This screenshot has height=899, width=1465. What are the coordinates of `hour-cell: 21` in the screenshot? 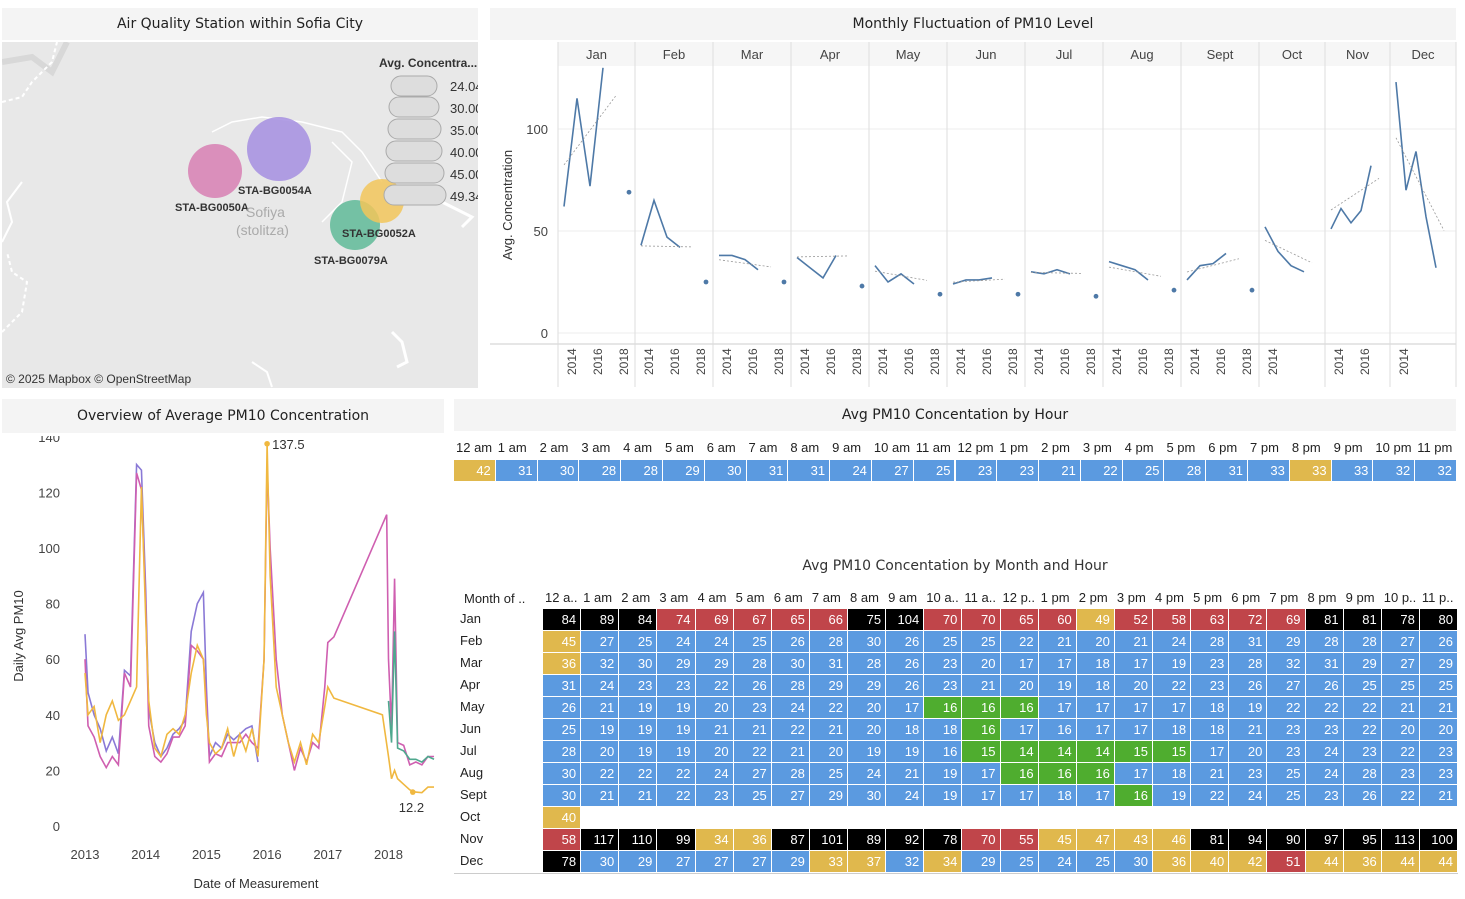 It's located at (1059, 470).